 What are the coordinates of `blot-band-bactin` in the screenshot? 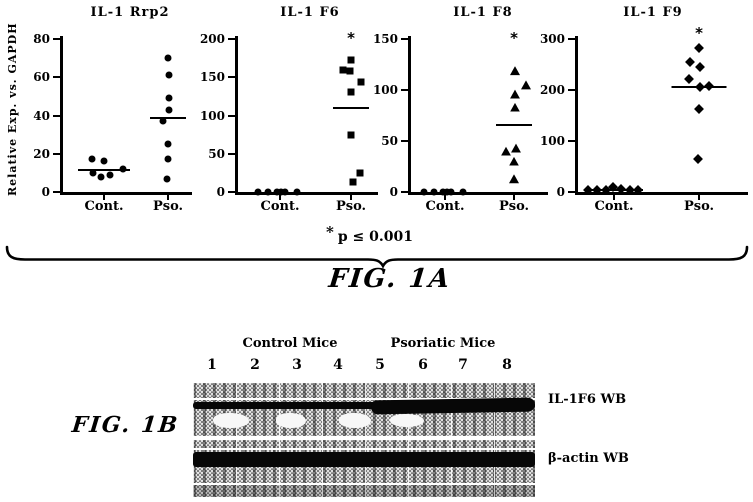 It's located at (364, 459).